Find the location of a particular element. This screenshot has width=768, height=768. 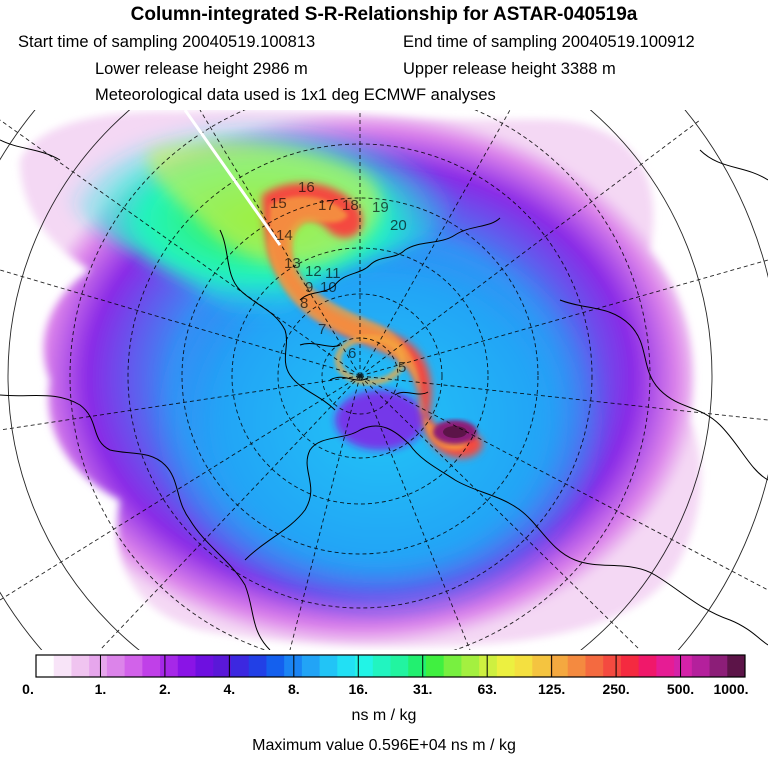

units-label: ns m / kg is located at coordinates (384, 715).